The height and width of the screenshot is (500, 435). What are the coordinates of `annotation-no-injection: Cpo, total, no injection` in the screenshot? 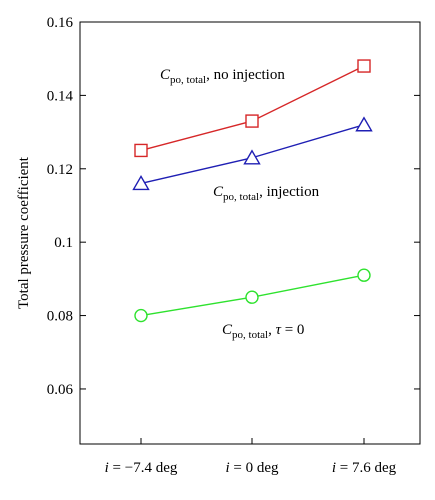 It's located at (222, 76).